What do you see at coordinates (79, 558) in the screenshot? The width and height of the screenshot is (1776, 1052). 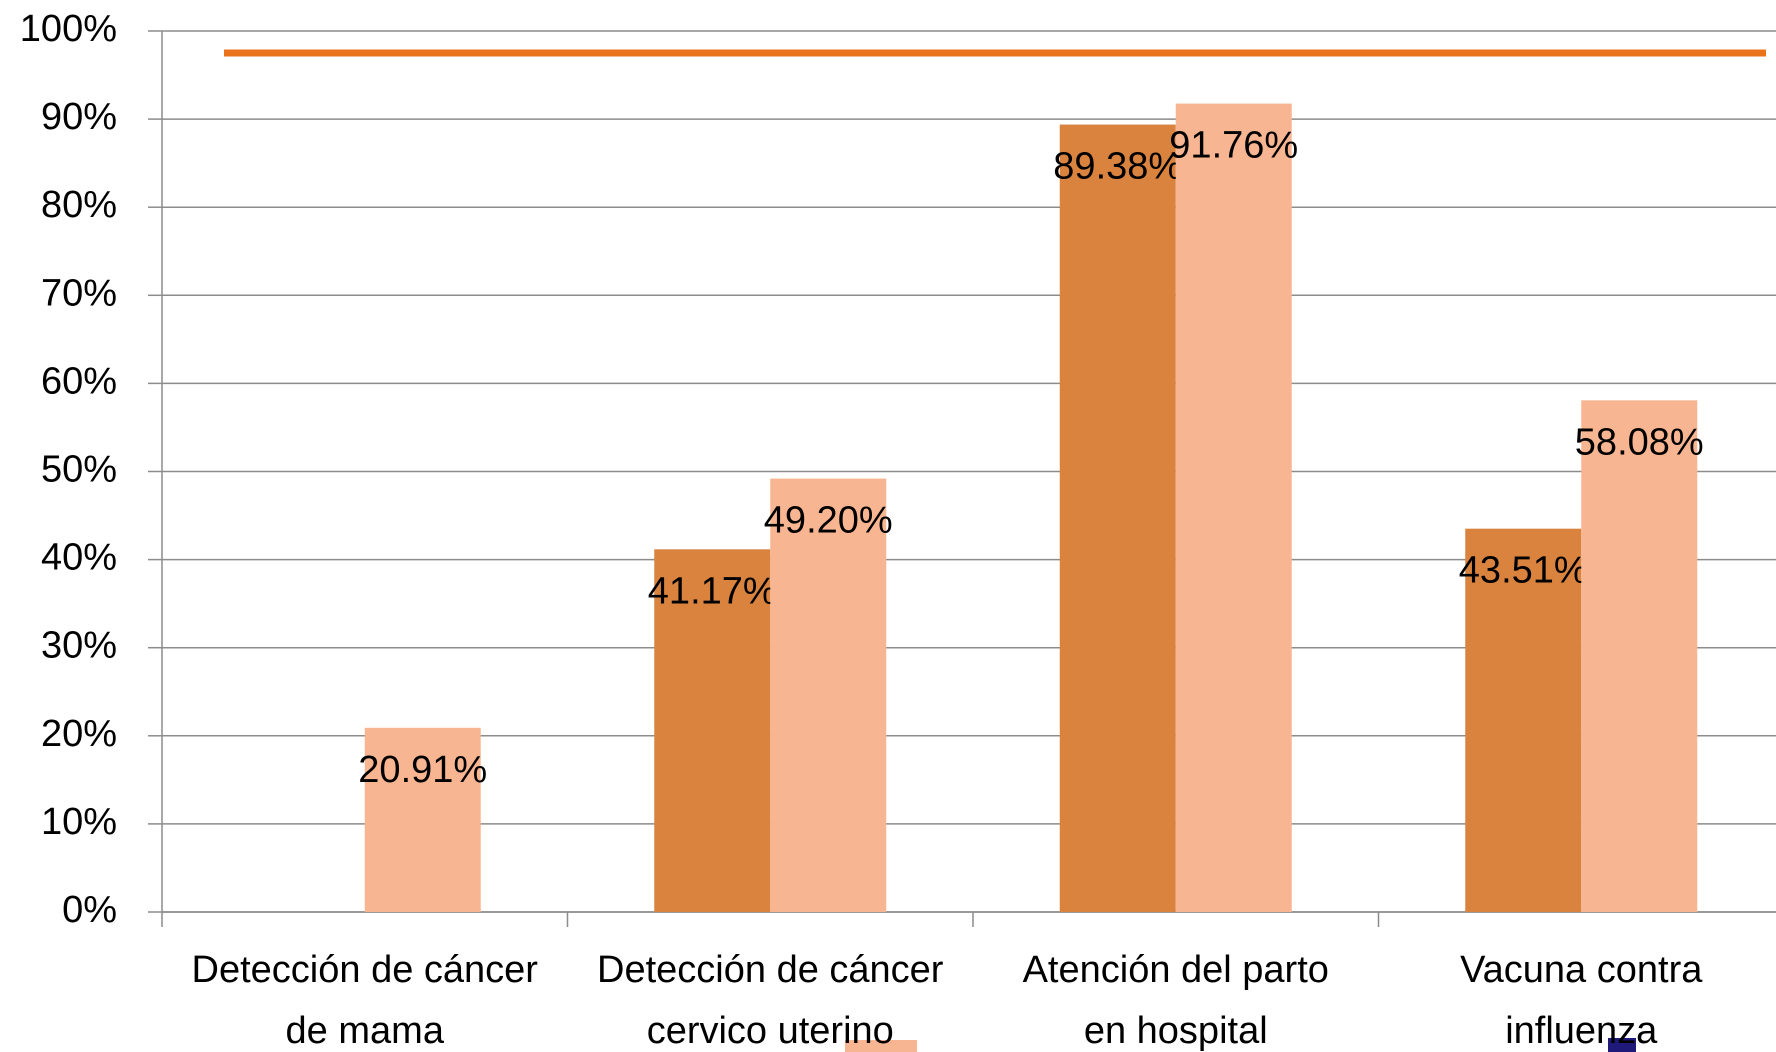 I see `y-tick-label: 40%` at bounding box center [79, 558].